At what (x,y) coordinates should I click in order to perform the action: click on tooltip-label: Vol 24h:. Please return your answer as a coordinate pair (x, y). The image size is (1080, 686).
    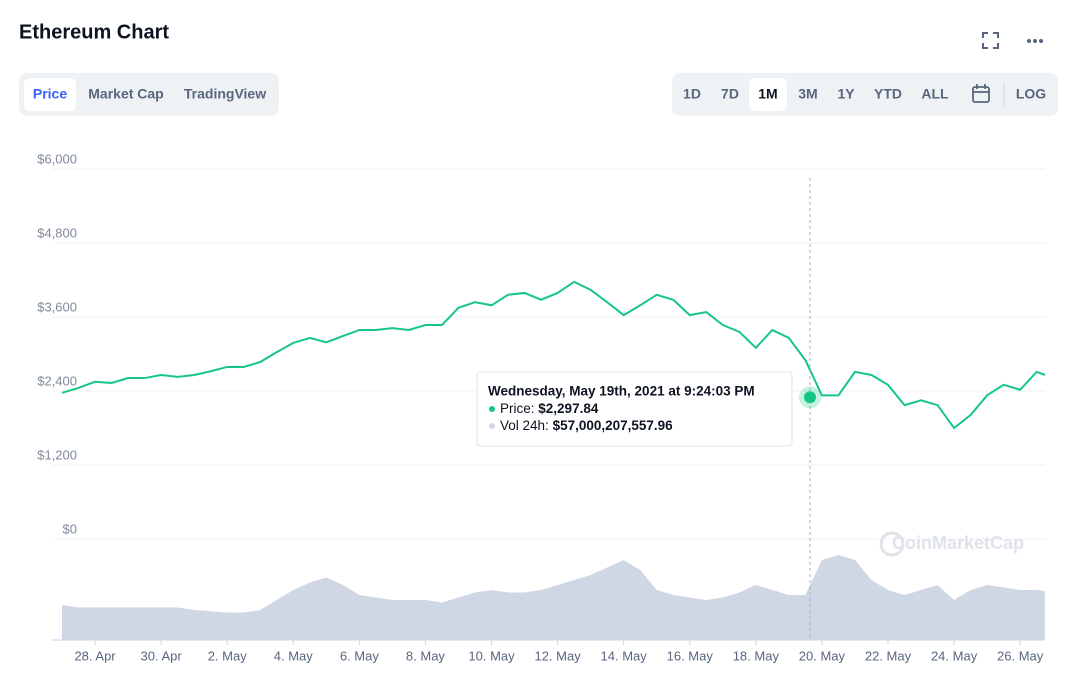
    Looking at the image, I should click on (524, 425).